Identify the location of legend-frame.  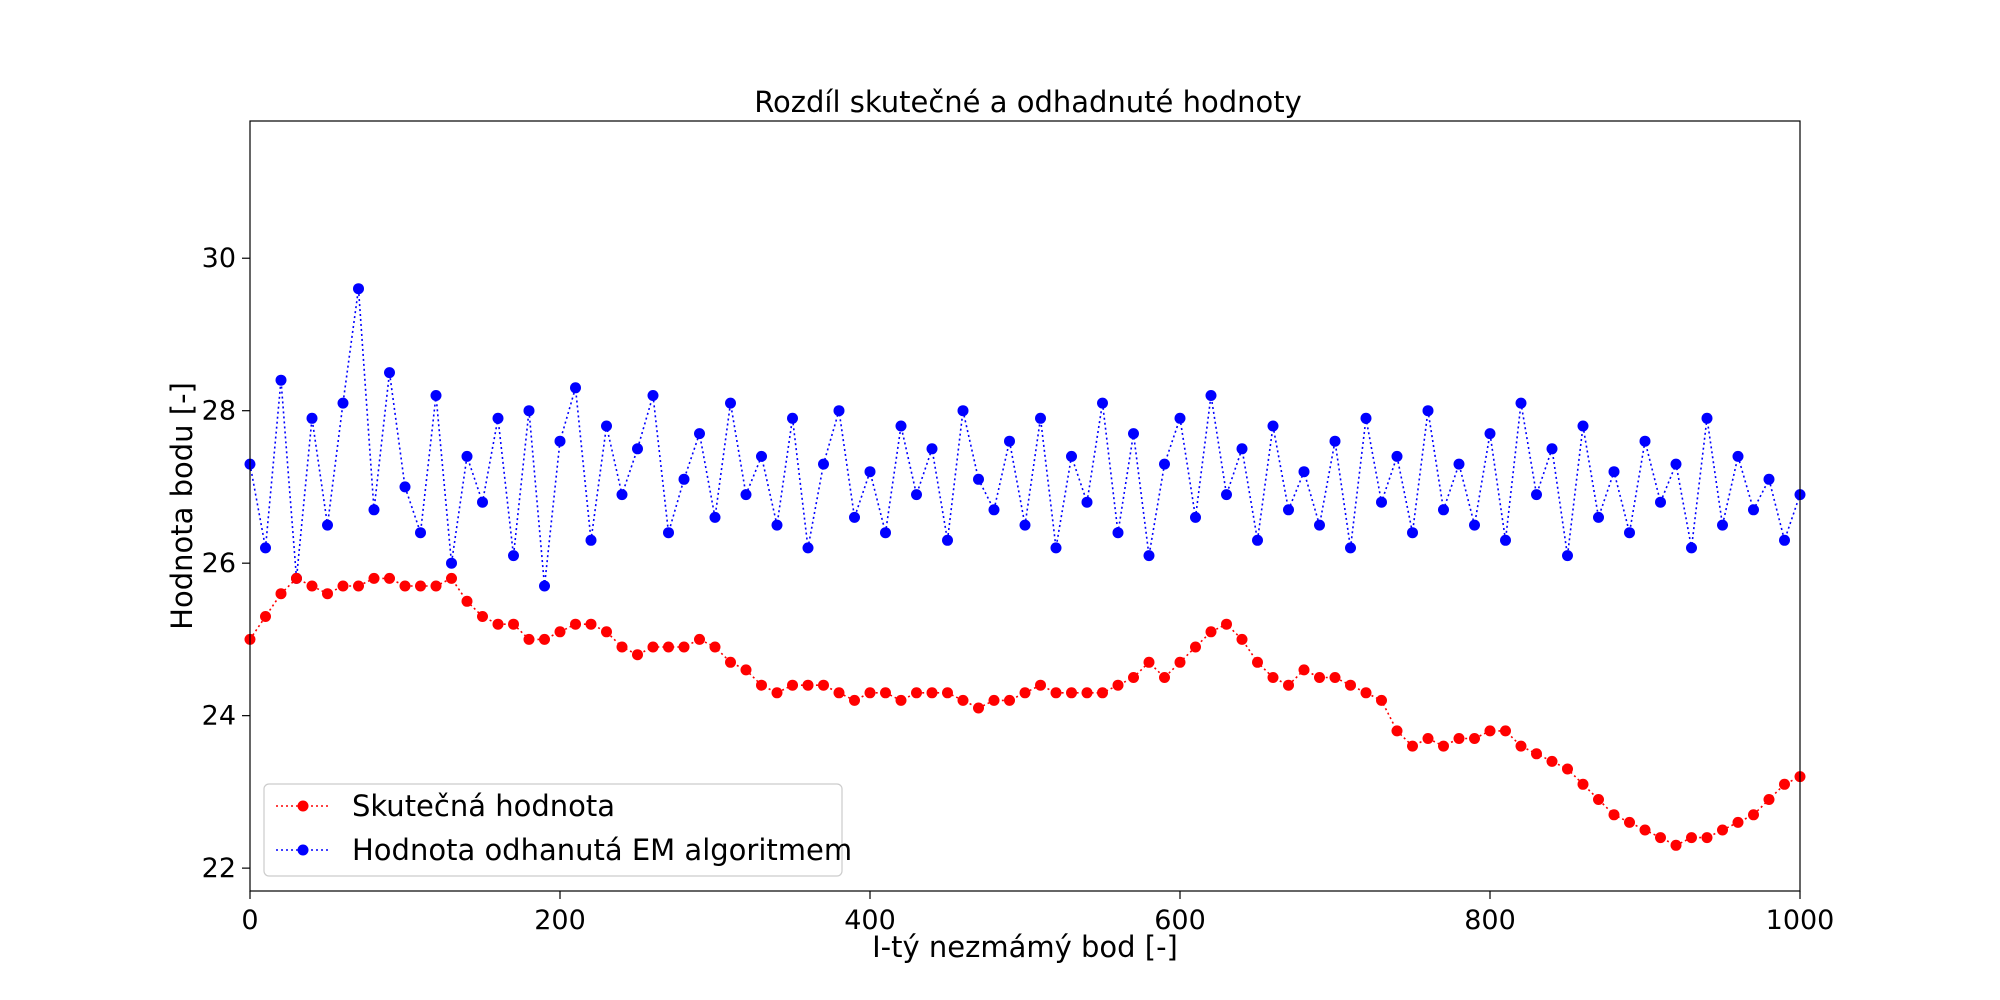
(553, 830).